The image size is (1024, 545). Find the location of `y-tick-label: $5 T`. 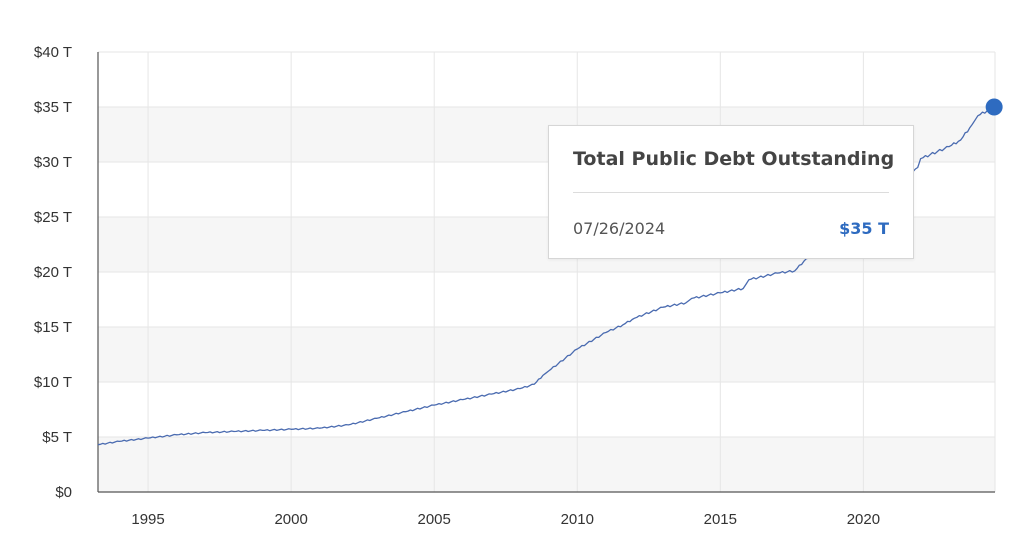

y-tick-label: $5 T is located at coordinates (57, 437).